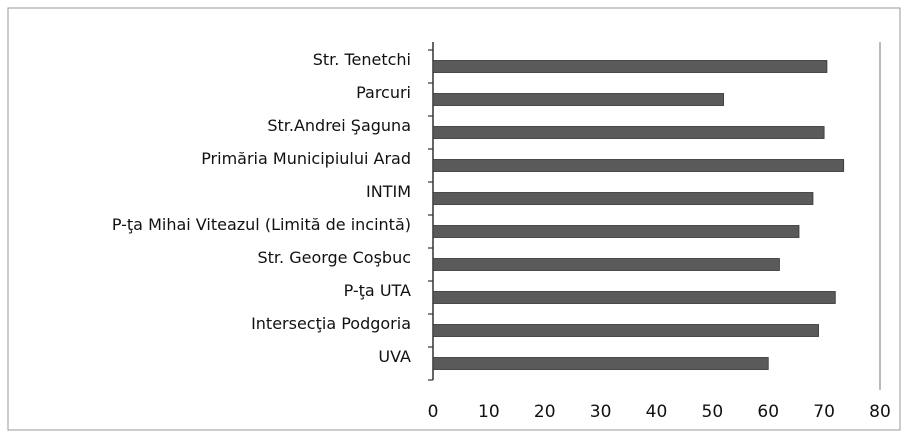  Describe the element at coordinates (339, 125) in the screenshot. I see `y-tick-label: Str.Andrei Şaguna` at that location.